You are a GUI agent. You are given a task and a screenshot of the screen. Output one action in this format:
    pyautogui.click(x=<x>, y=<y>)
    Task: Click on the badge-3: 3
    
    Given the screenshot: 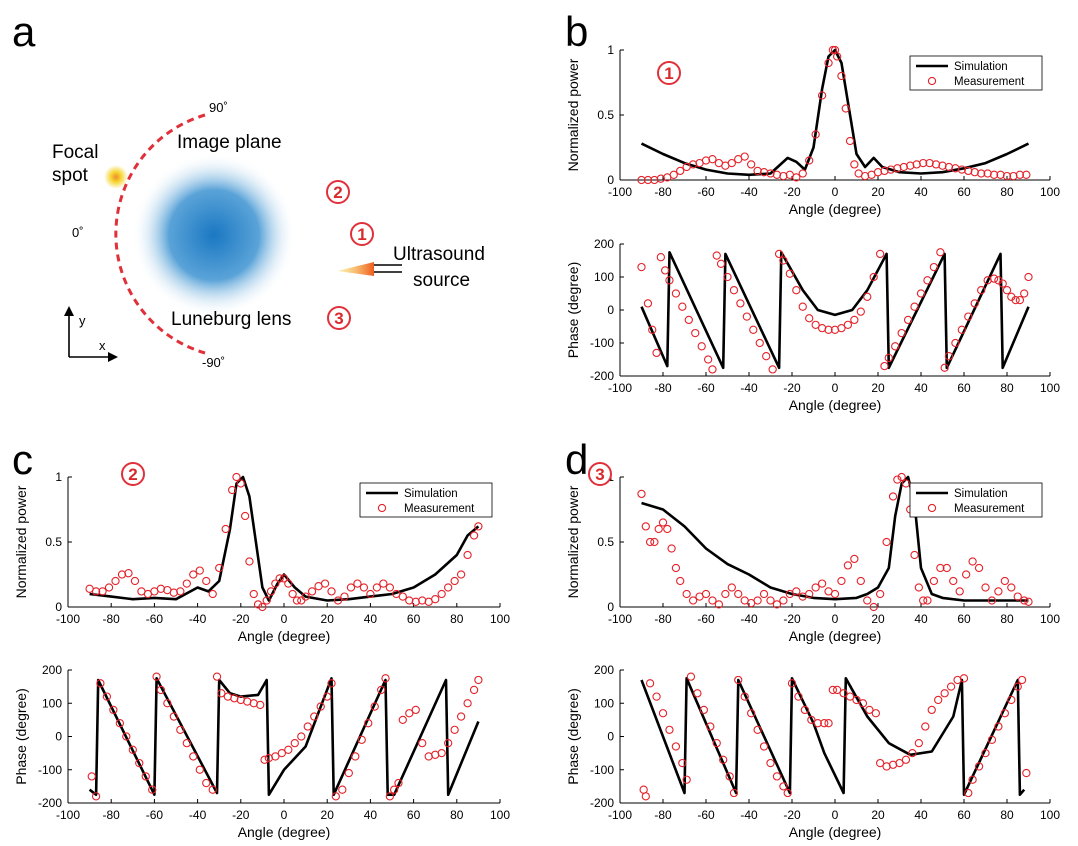 What is the action you would take?
    pyautogui.click(x=339, y=318)
    